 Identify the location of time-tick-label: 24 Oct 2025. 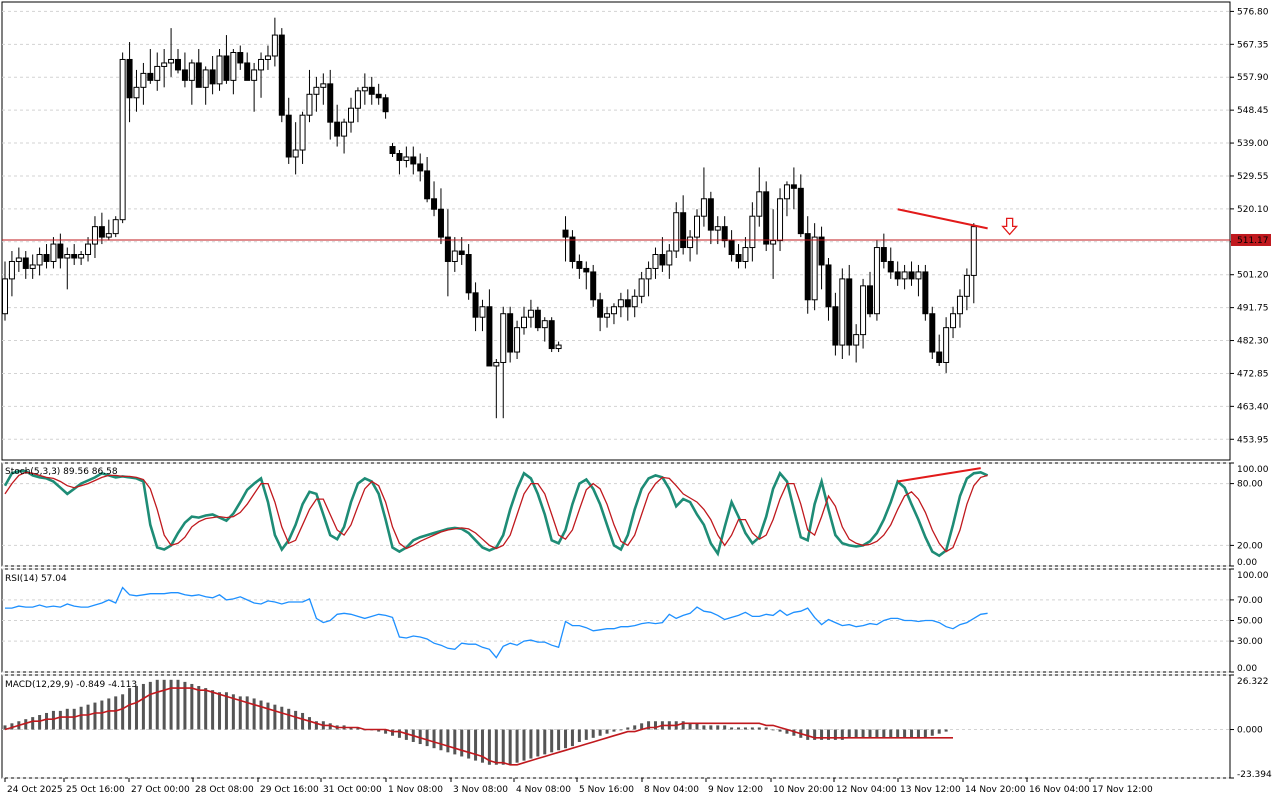
(35, 790).